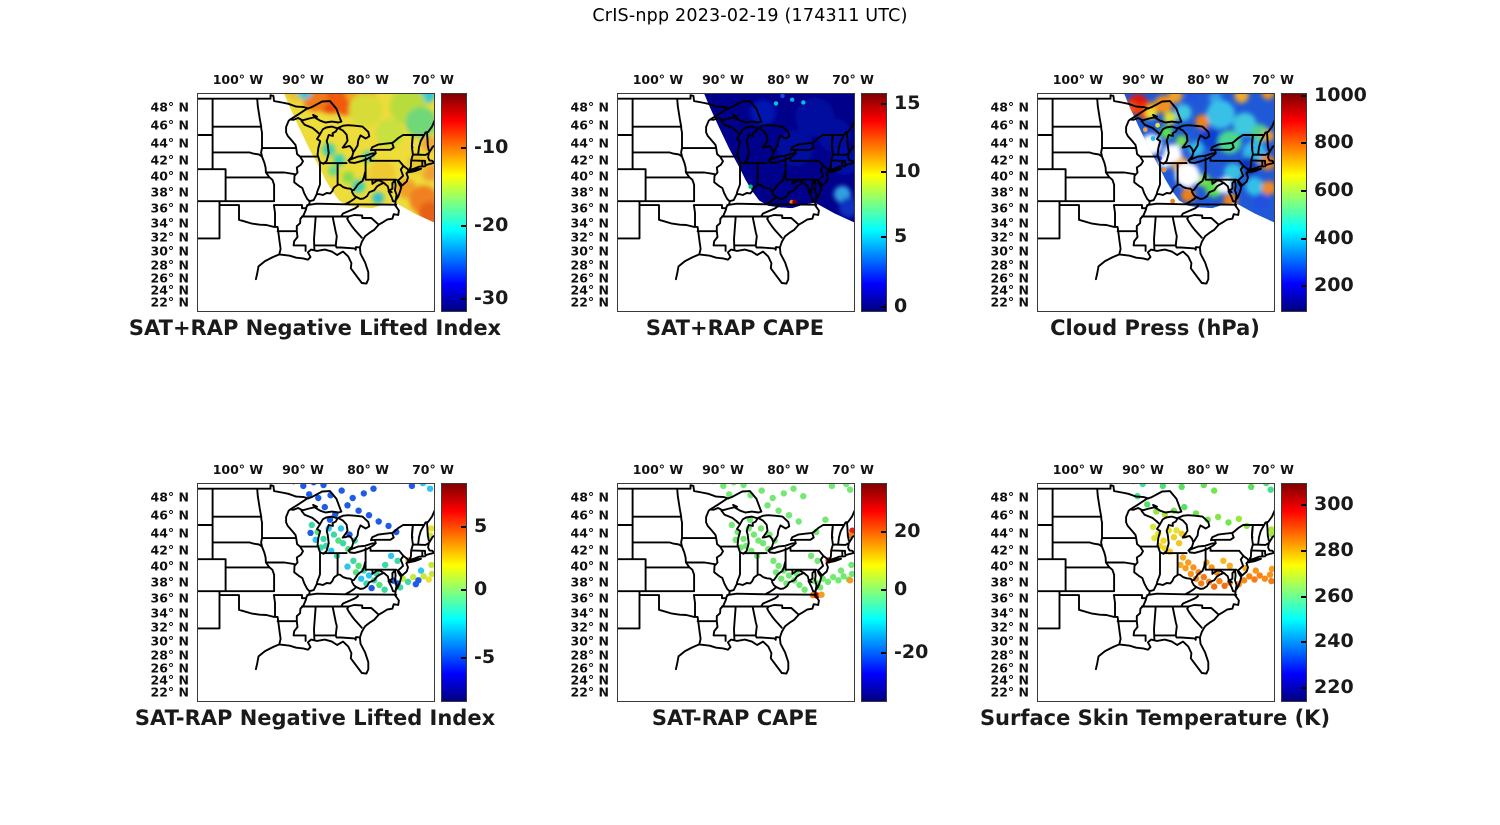  What do you see at coordinates (907, 530) in the screenshot?
I see `colorbar-tick-label: 20` at bounding box center [907, 530].